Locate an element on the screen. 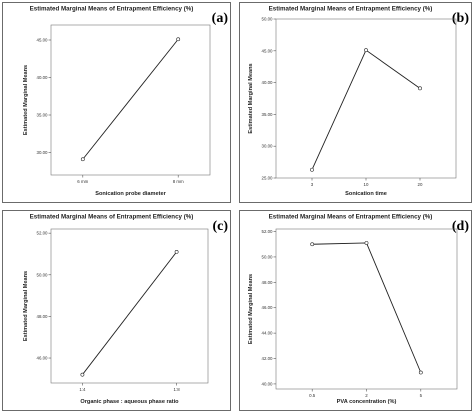 Image resolution: width=474 pixels, height=413 pixels. panel-label: (c) is located at coordinates (220, 226).